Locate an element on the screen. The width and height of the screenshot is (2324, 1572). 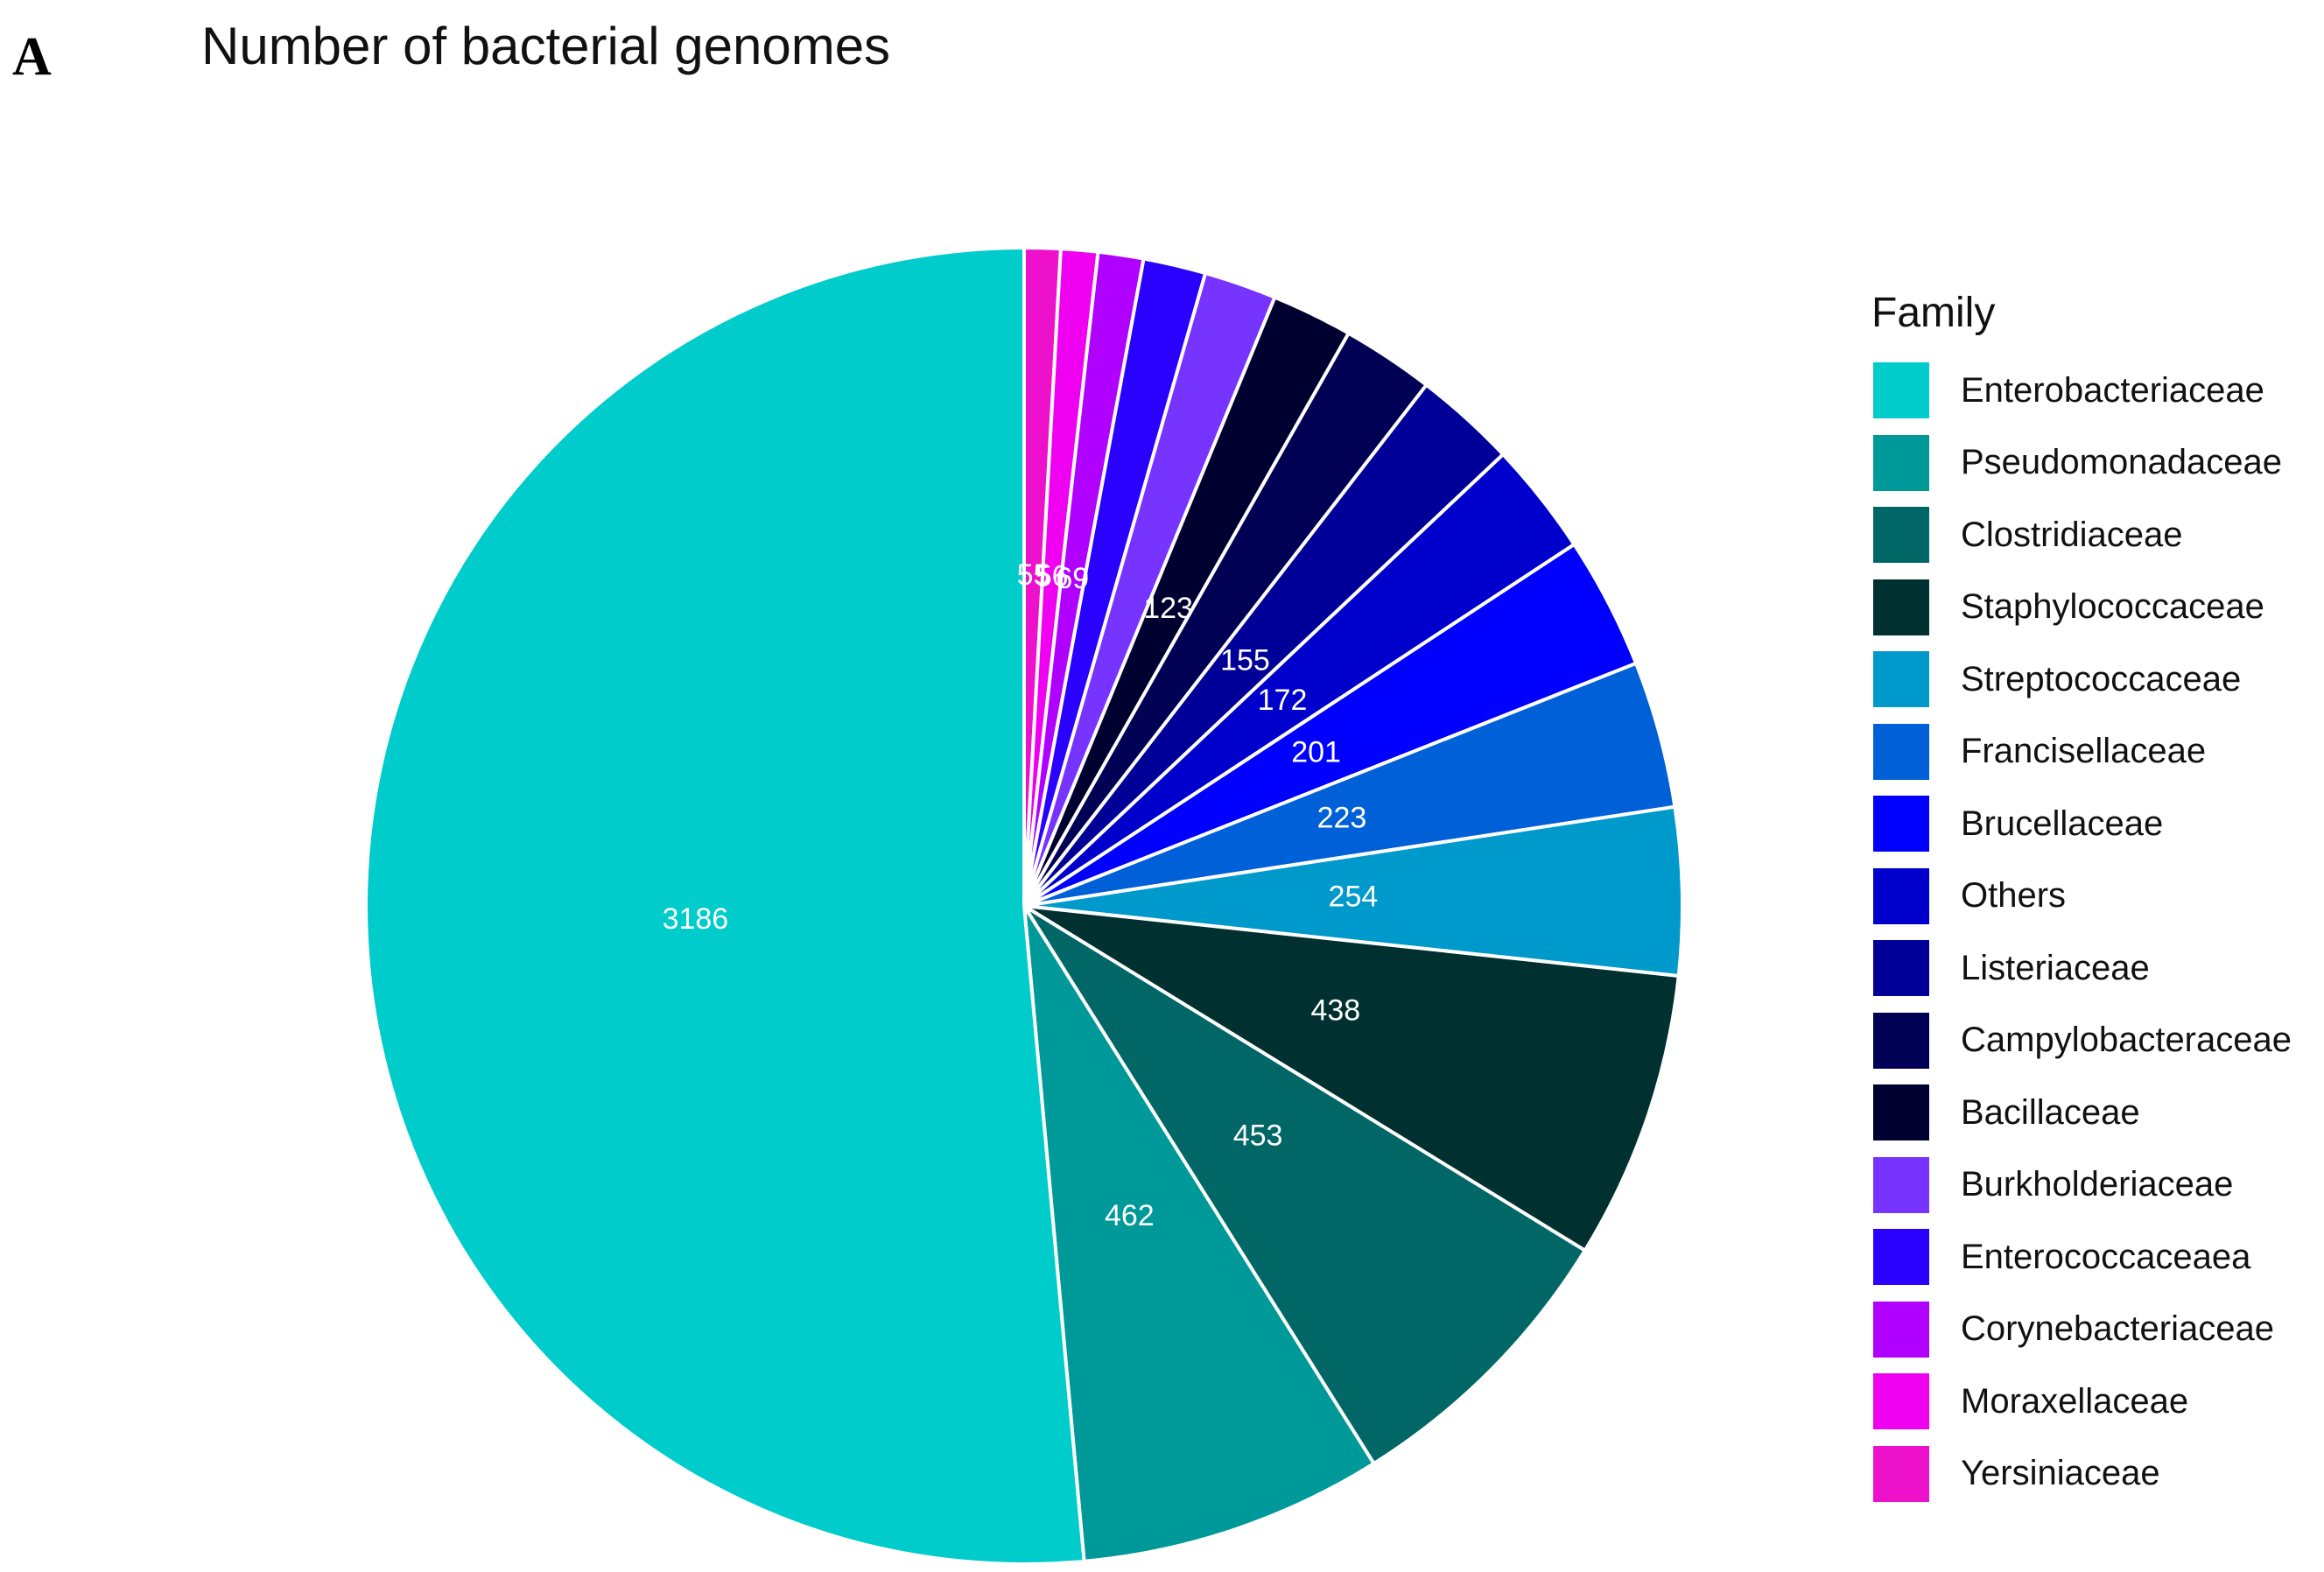
legend-item-bacillaceae: Bacillaceae is located at coordinates (2081, 1113).